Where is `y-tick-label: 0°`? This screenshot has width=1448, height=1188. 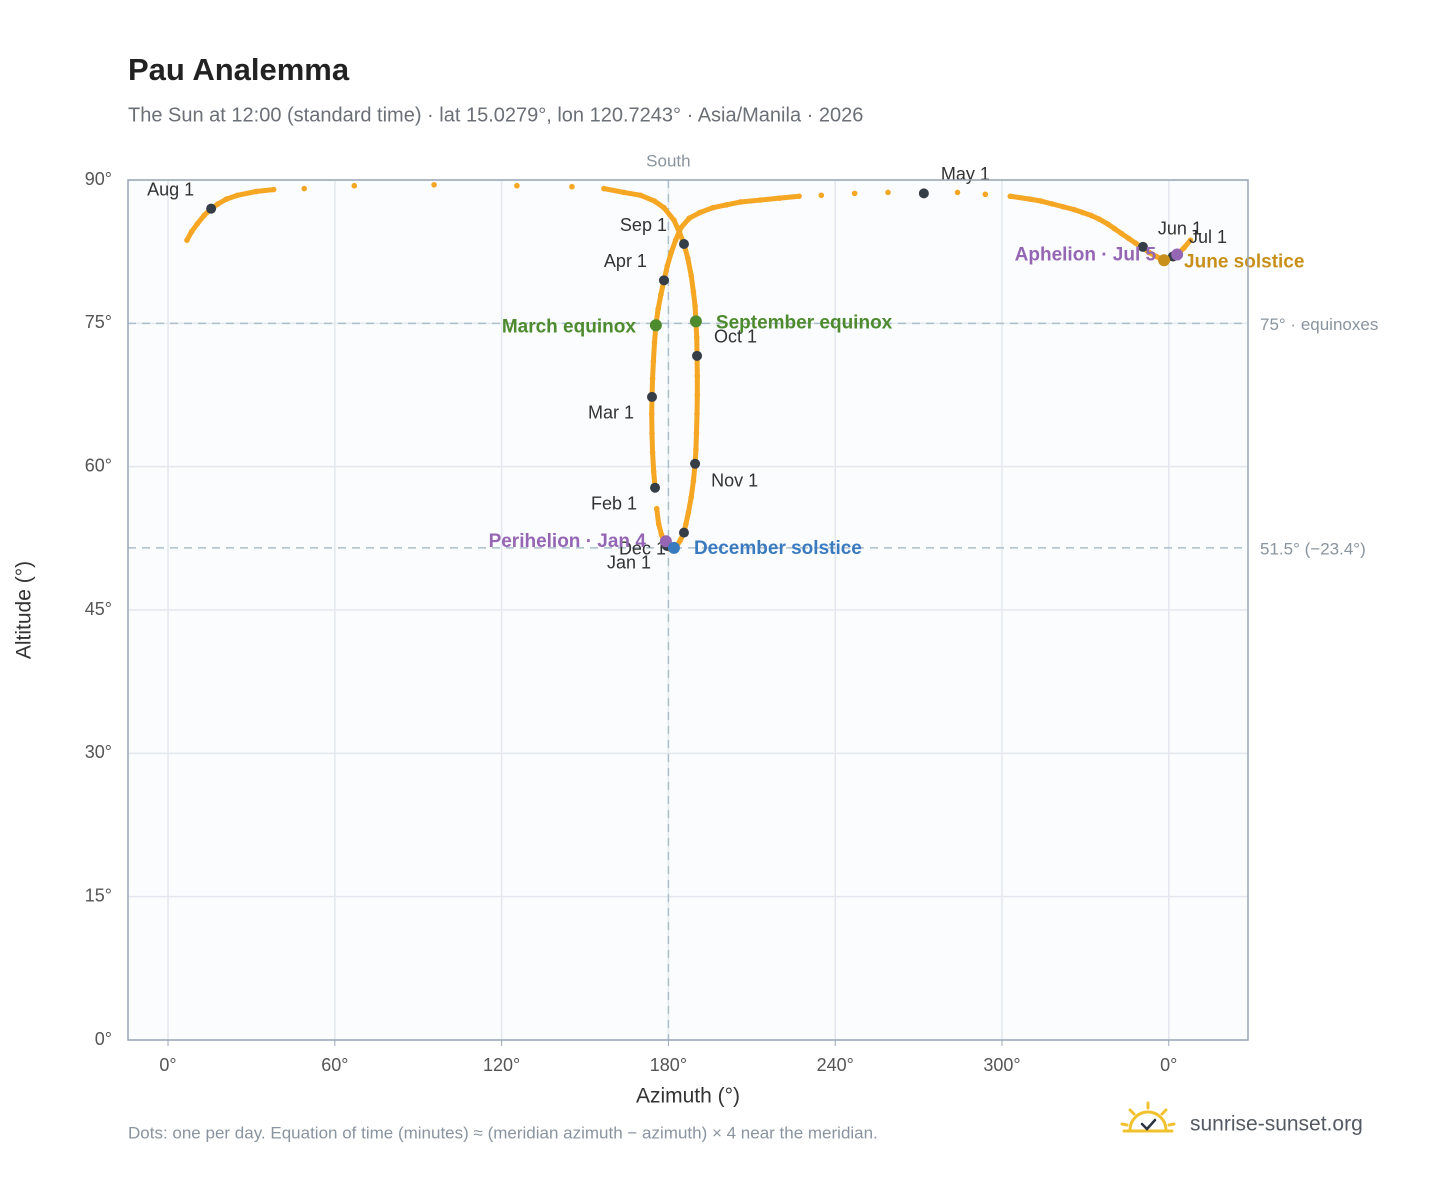 y-tick-label: 0° is located at coordinates (103, 1039).